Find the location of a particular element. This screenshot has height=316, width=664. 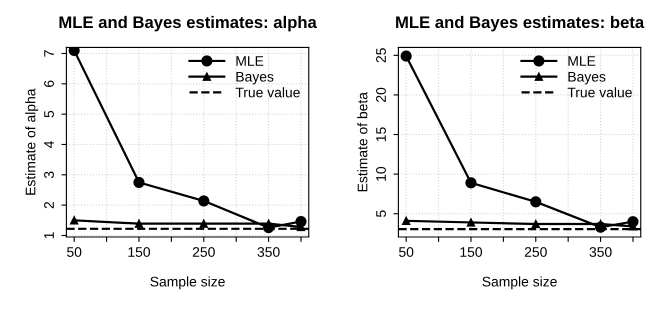

y-tick-label: 3 is located at coordinates (49, 175).